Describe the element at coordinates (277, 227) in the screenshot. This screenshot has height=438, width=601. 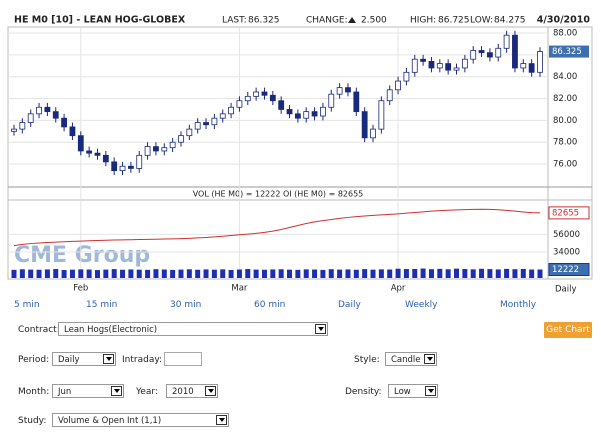
I see `oi-line` at that location.